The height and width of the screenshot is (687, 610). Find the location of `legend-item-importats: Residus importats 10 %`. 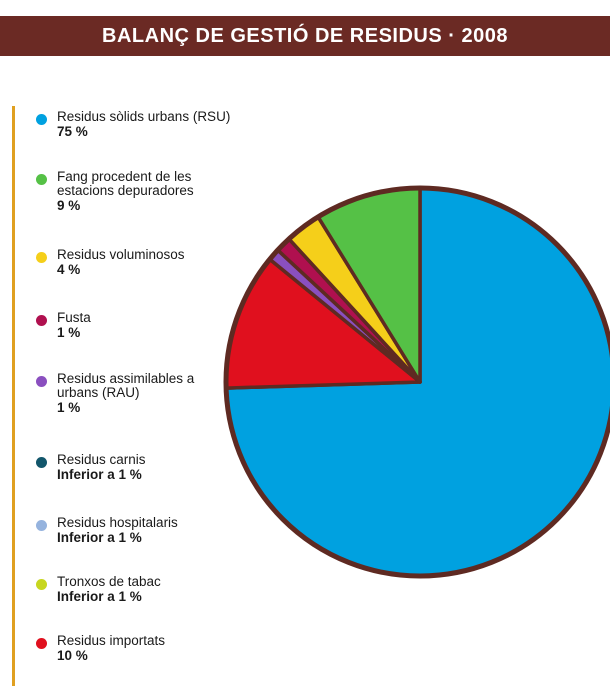

legend-item-importats: Residus importats 10 % is located at coordinates (136, 648).